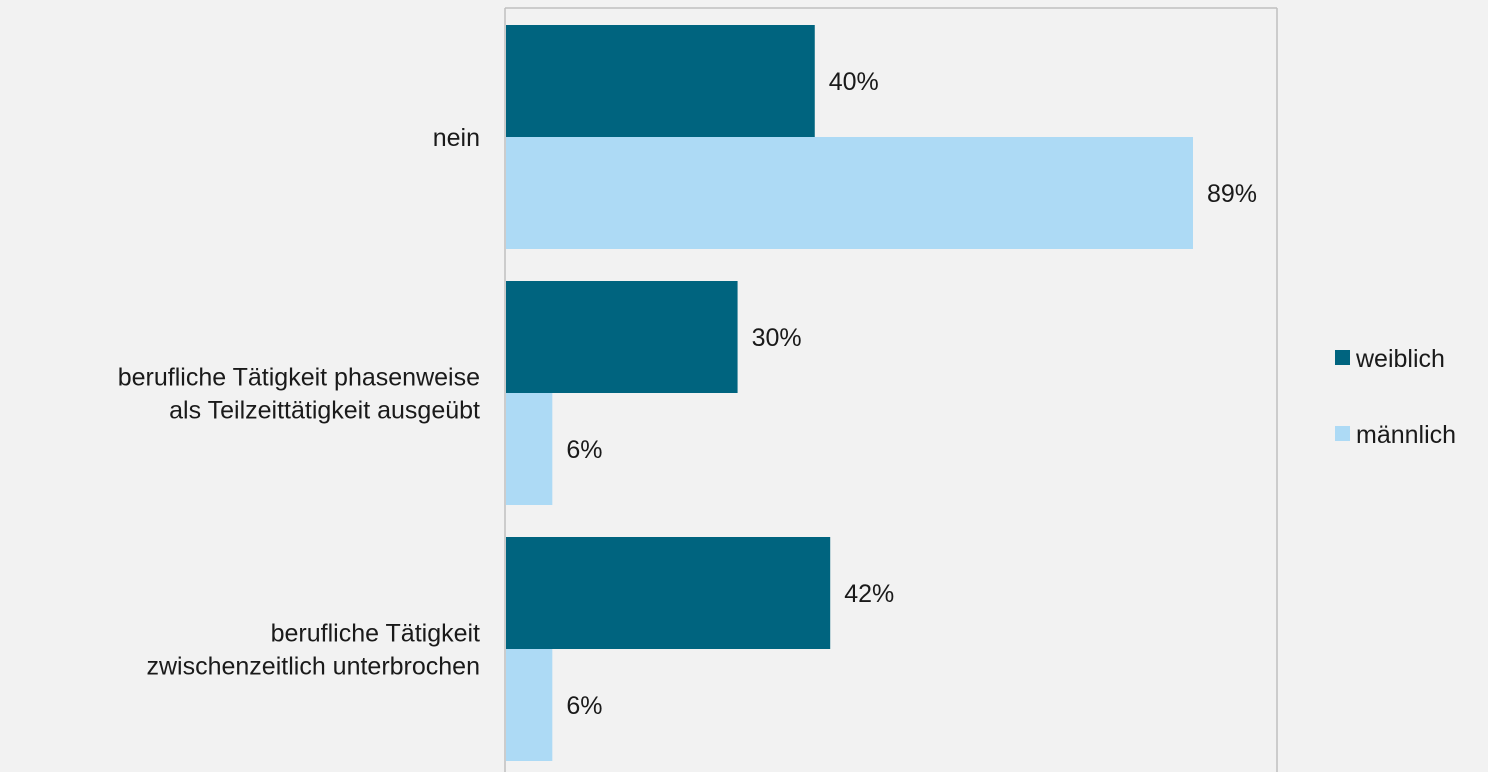 The height and width of the screenshot is (772, 1488). Describe the element at coordinates (299, 378) in the screenshot. I see `category-label-1-line-0: berufliche Tätigkeit phasenweise` at that location.